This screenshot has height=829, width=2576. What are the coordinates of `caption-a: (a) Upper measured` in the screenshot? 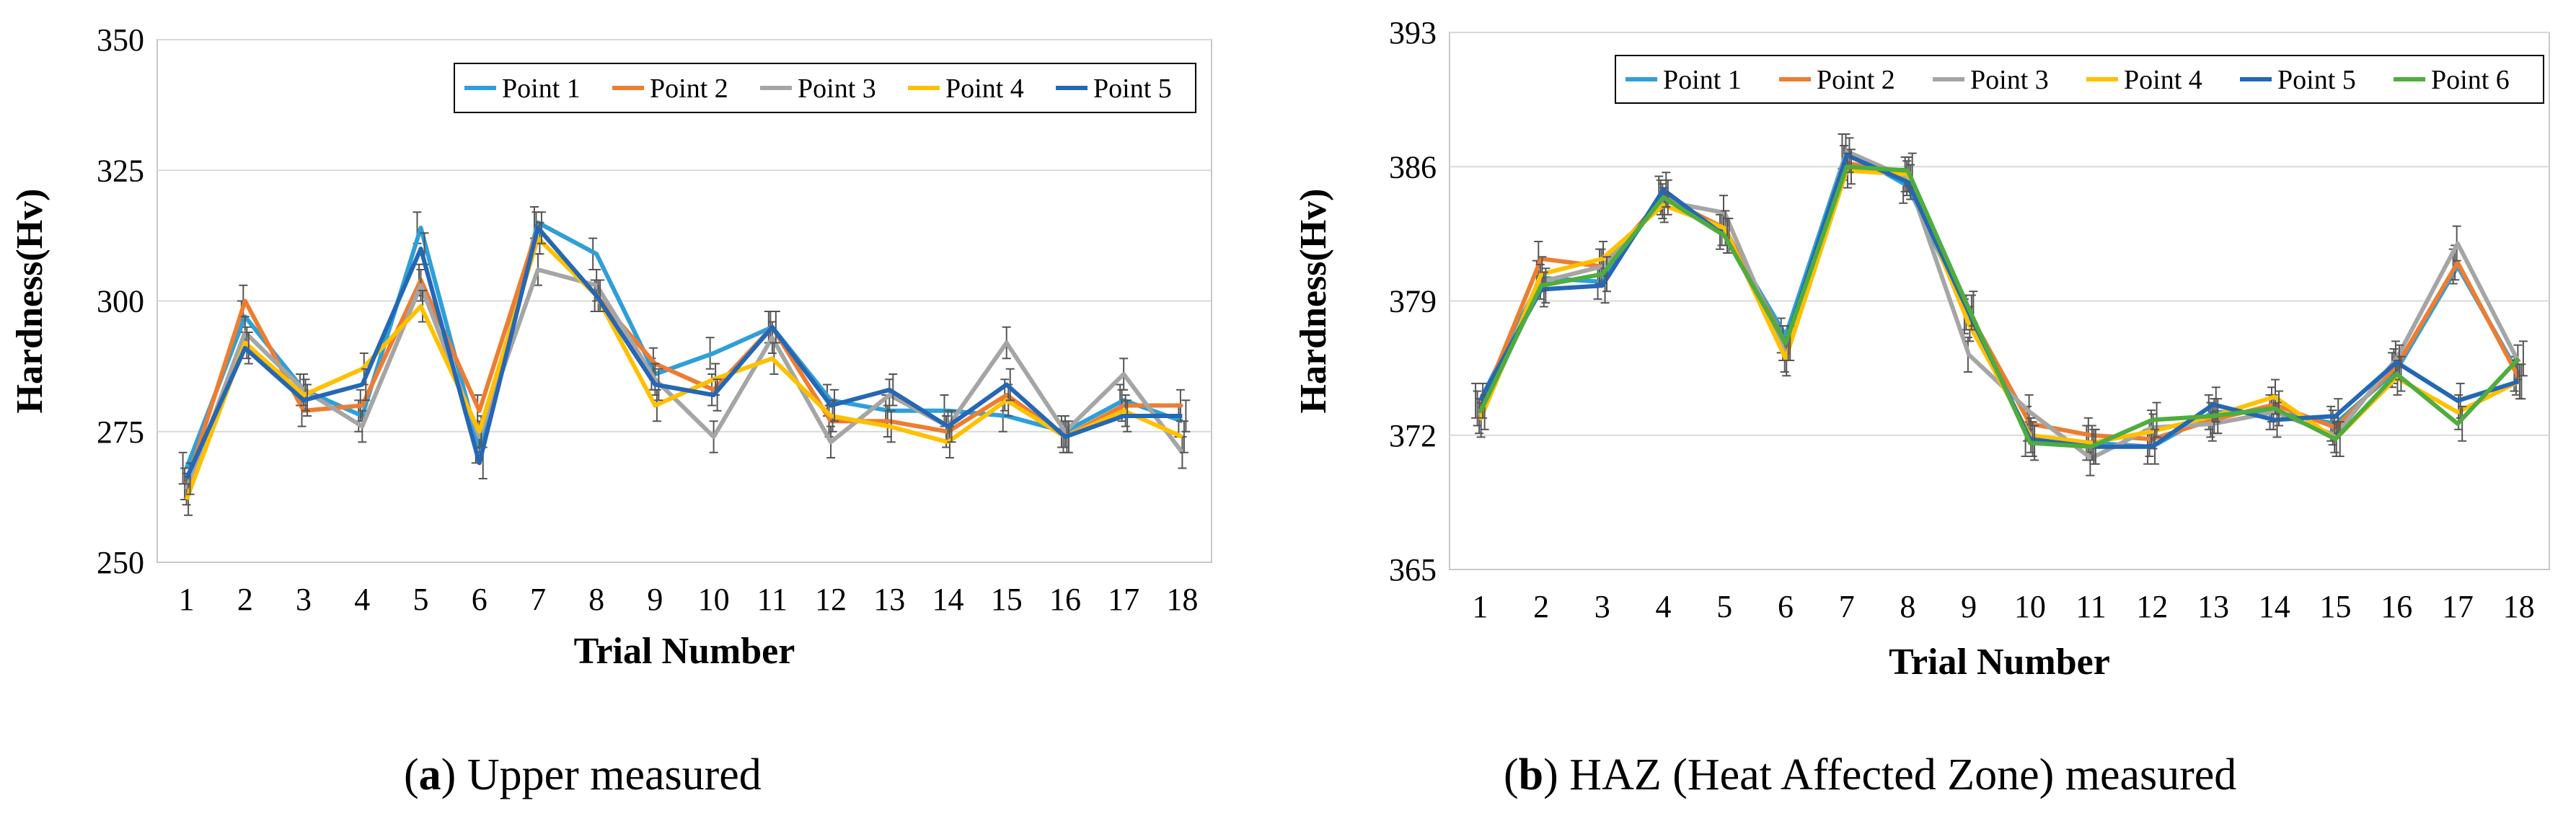 It's located at (583, 775).